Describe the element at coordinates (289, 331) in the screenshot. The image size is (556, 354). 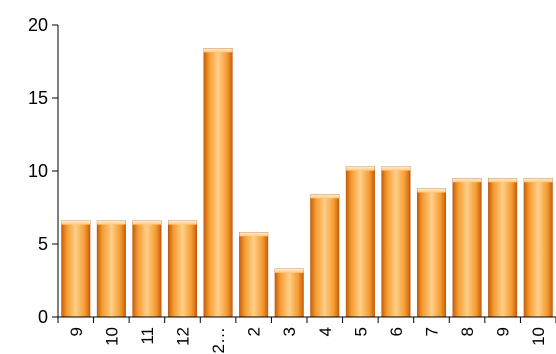
I see `x-category-label: 3` at that location.